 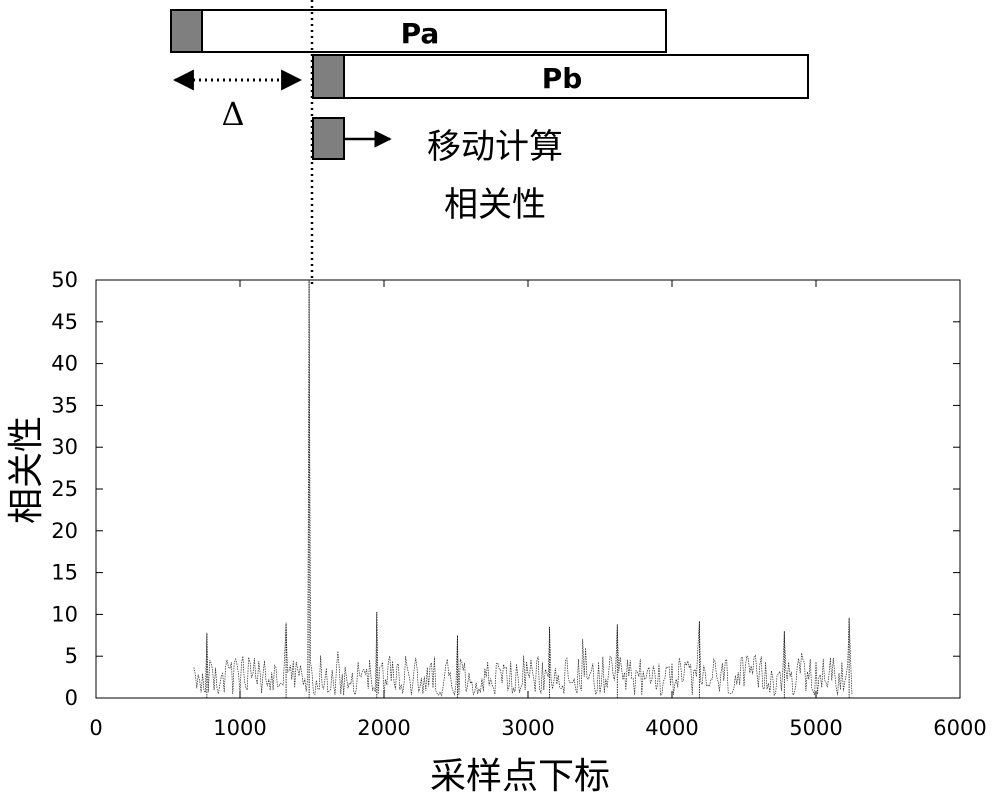 I want to click on y-tick-label: 20, so click(x=64, y=531).